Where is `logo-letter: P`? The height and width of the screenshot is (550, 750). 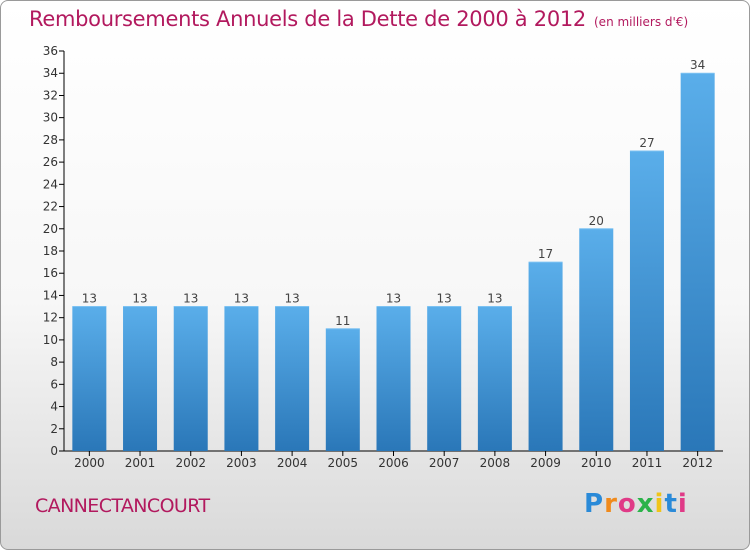 logo-letter: P is located at coordinates (594, 504).